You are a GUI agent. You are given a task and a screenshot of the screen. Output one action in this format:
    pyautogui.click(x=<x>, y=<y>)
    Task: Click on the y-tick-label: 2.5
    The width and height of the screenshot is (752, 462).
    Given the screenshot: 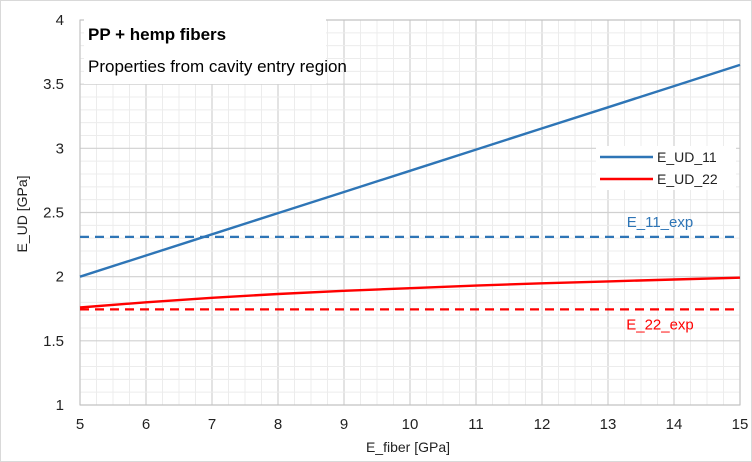 What is the action you would take?
    pyautogui.click(x=53, y=213)
    